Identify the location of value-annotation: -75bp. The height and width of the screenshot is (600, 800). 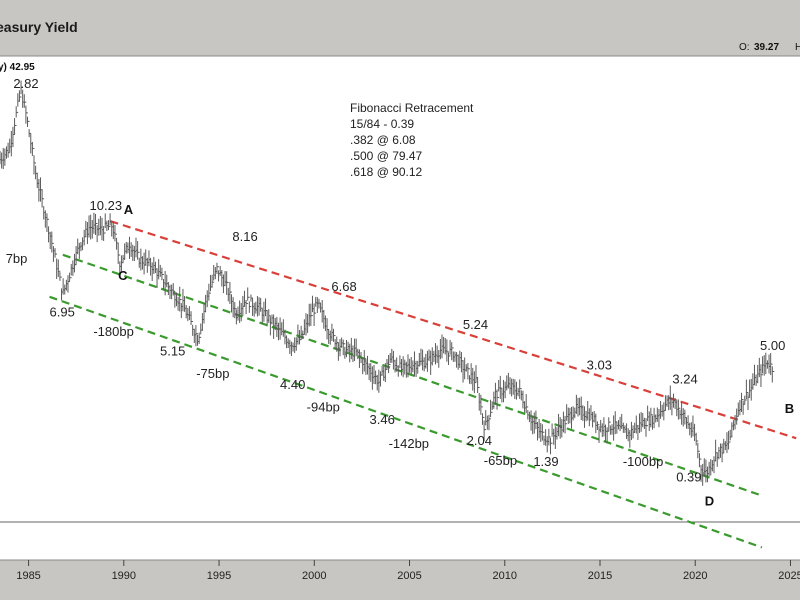
(212, 373).